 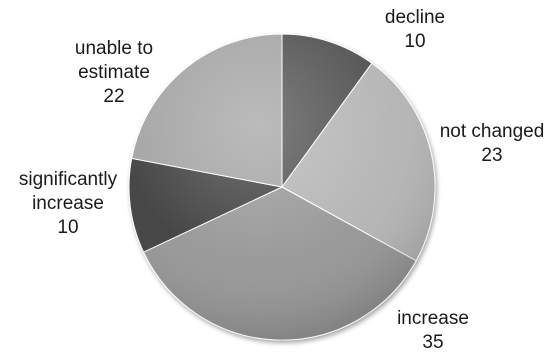 I want to click on slice-category: not changed, so click(x=492, y=131).